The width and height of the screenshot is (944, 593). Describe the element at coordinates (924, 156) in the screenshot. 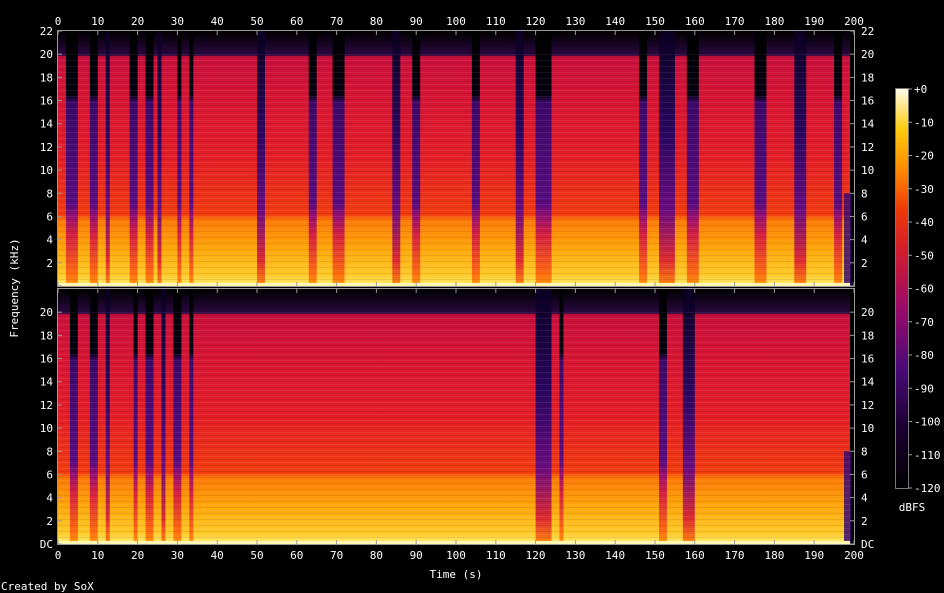

I see `colorbar-tick-label: -20` at that location.